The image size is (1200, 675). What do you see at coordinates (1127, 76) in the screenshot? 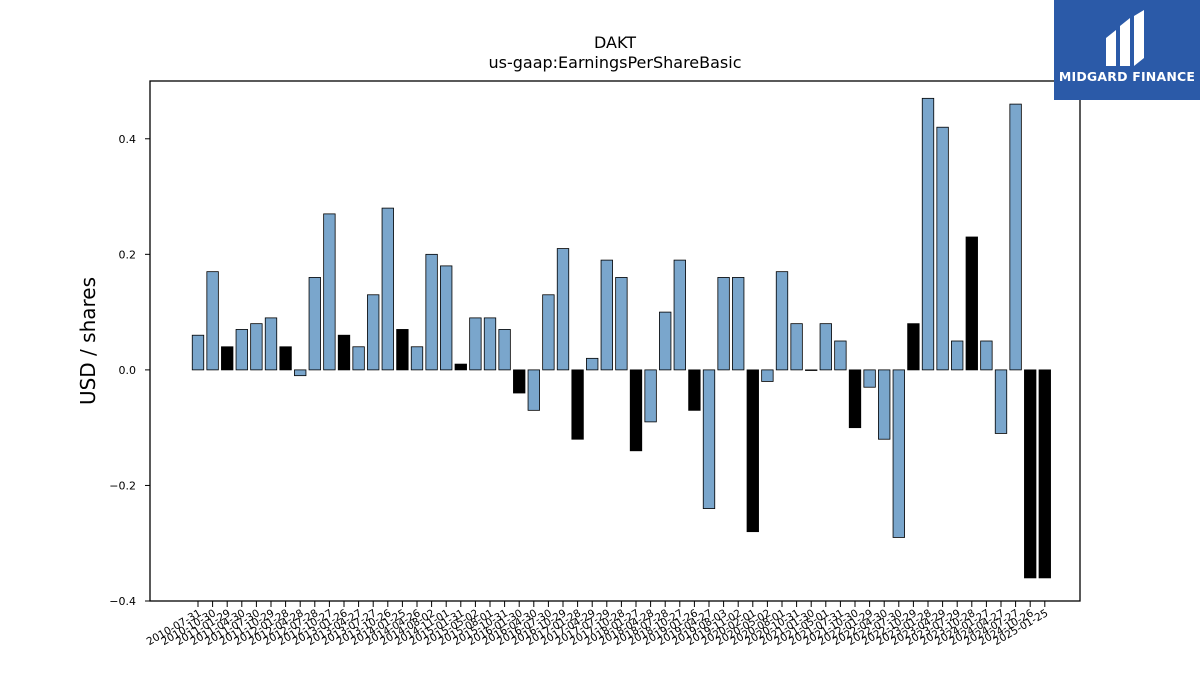
I see `brand-name: MIDGARD FINANCE` at bounding box center [1127, 76].